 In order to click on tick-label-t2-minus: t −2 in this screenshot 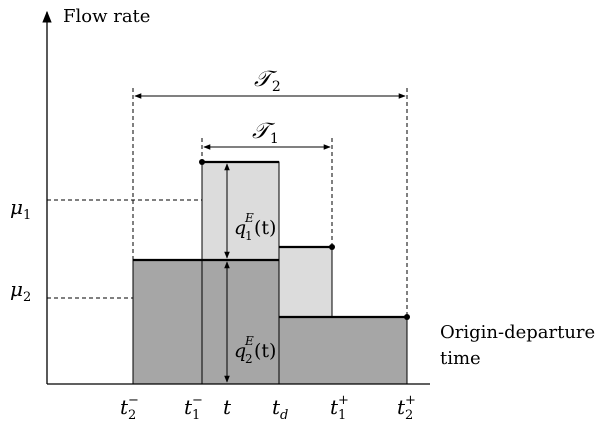, I will do `click(129, 408)`.